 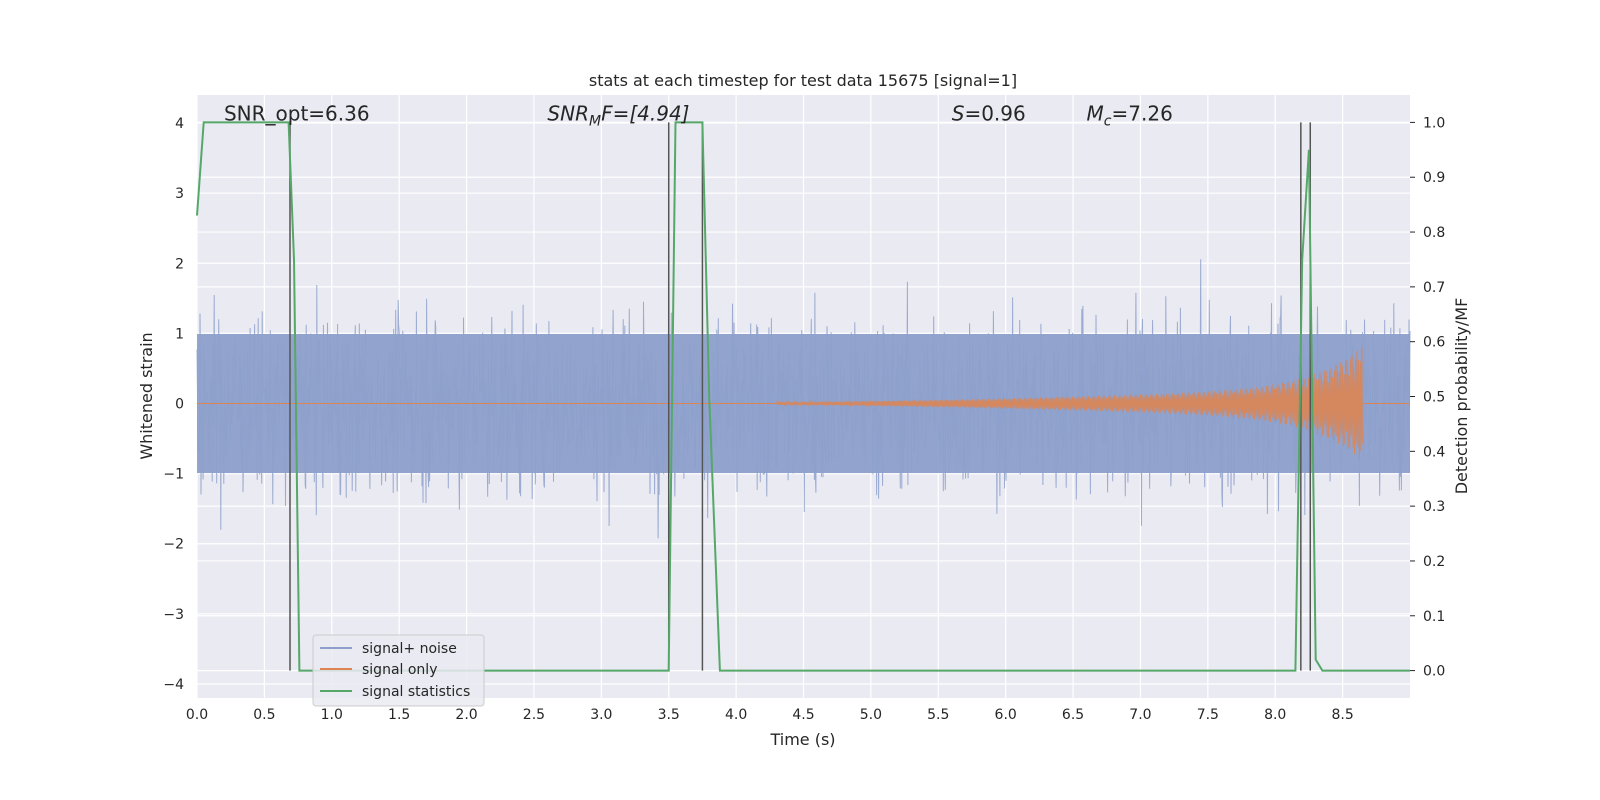 I want to click on annotation-text: Mc=7.26, so click(x=1130, y=116).